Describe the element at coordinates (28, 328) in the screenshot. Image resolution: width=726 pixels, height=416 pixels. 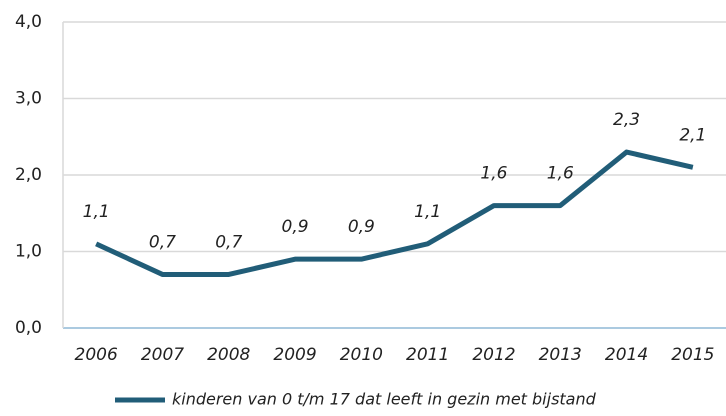
I see `y-tick-label: 0,0` at that location.